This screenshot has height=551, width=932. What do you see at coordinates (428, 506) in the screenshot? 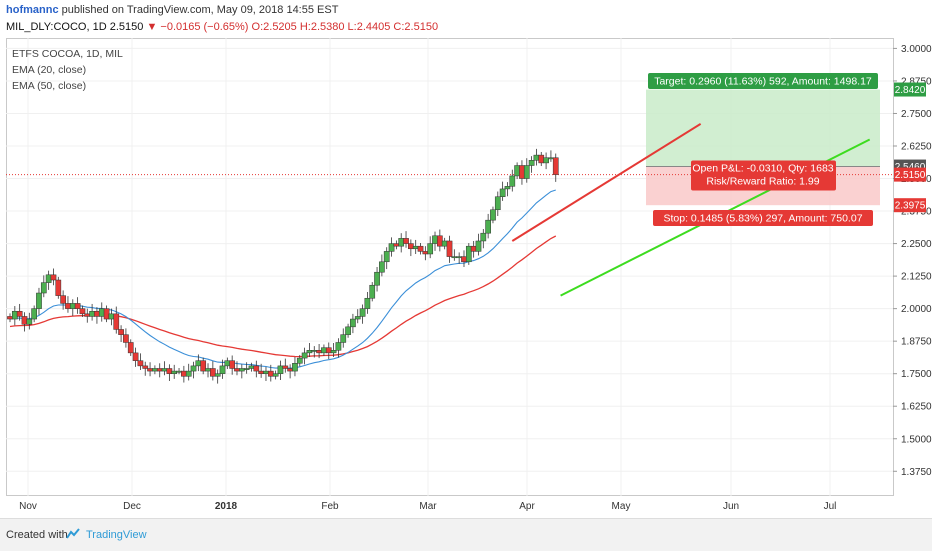
I see `x-tick-label: Mar` at bounding box center [428, 506].